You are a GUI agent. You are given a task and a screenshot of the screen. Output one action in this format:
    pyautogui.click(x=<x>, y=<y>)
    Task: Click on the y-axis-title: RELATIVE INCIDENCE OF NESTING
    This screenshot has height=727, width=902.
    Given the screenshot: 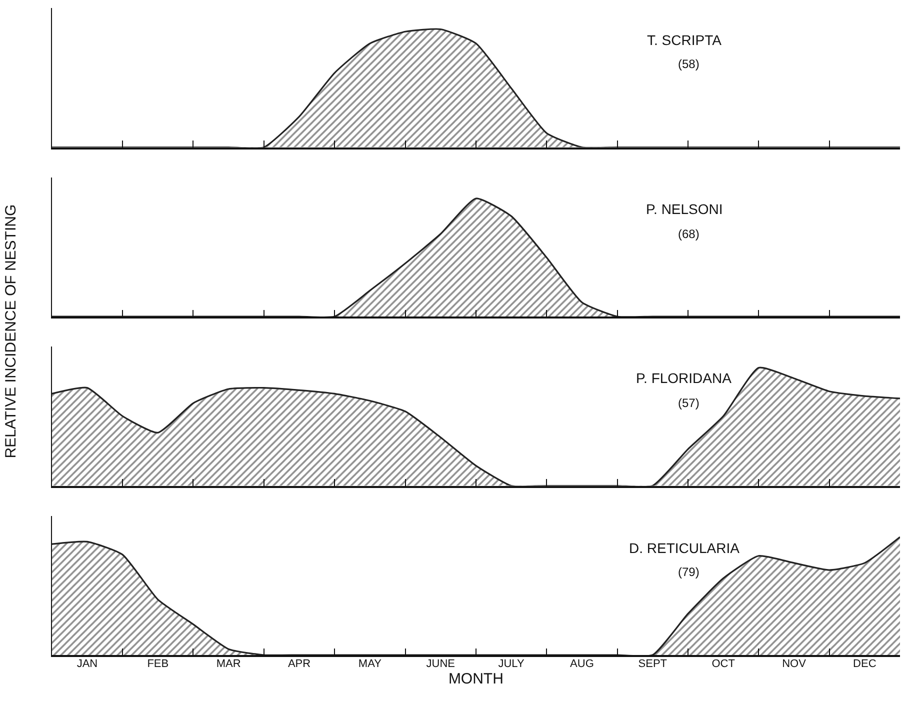 What is the action you would take?
    pyautogui.click(x=11, y=331)
    